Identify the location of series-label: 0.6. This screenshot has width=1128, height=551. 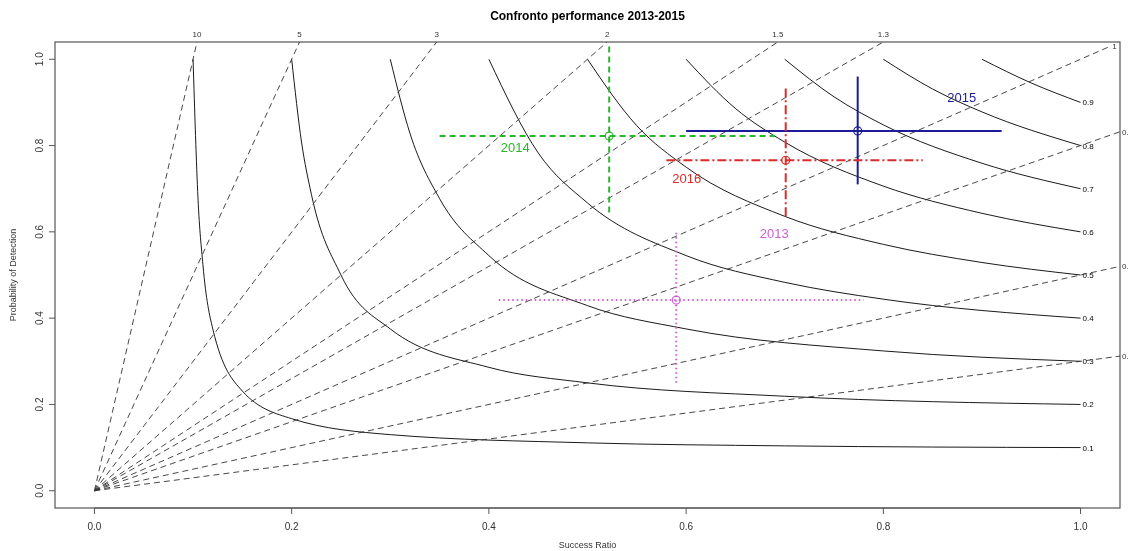
(1088, 232).